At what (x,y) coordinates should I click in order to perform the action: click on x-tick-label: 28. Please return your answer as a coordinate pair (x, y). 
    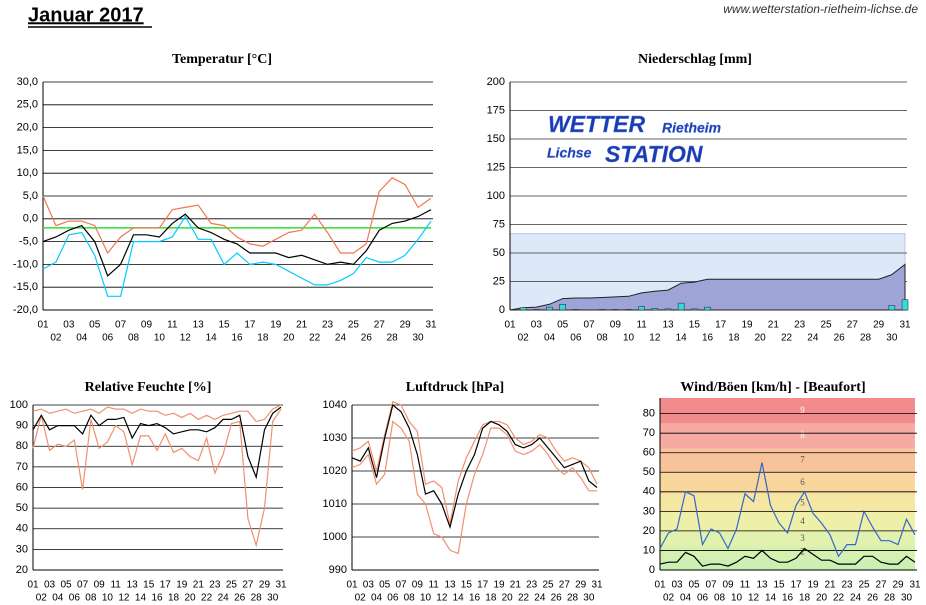
    Looking at the image, I should click on (866, 338).